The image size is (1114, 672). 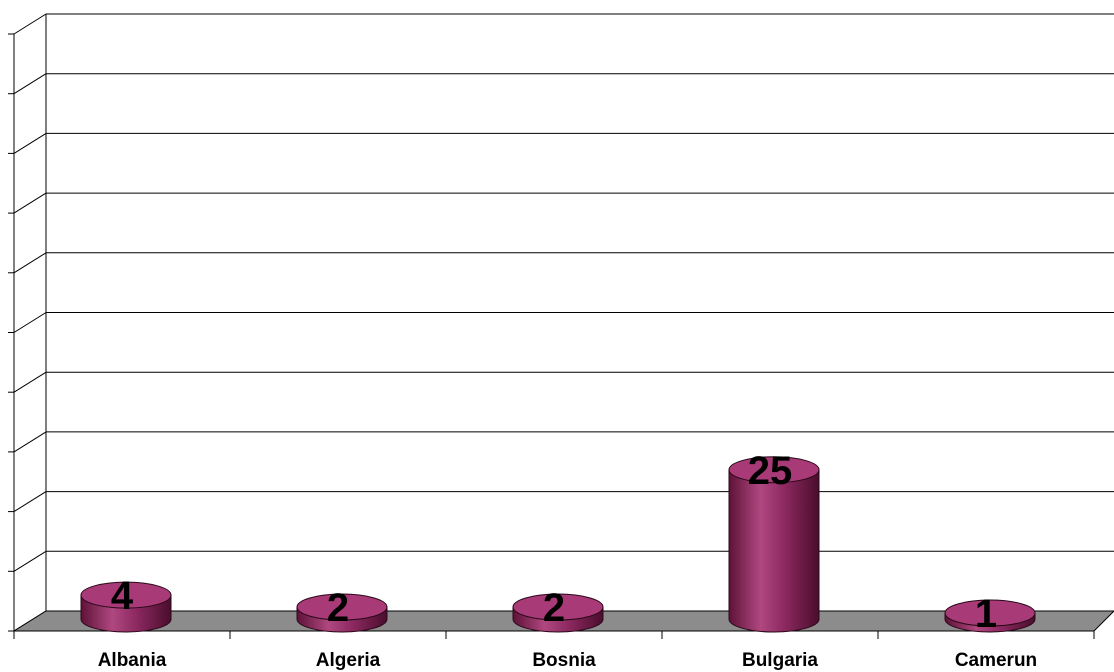 I want to click on data-label: 25, so click(x=770, y=471).